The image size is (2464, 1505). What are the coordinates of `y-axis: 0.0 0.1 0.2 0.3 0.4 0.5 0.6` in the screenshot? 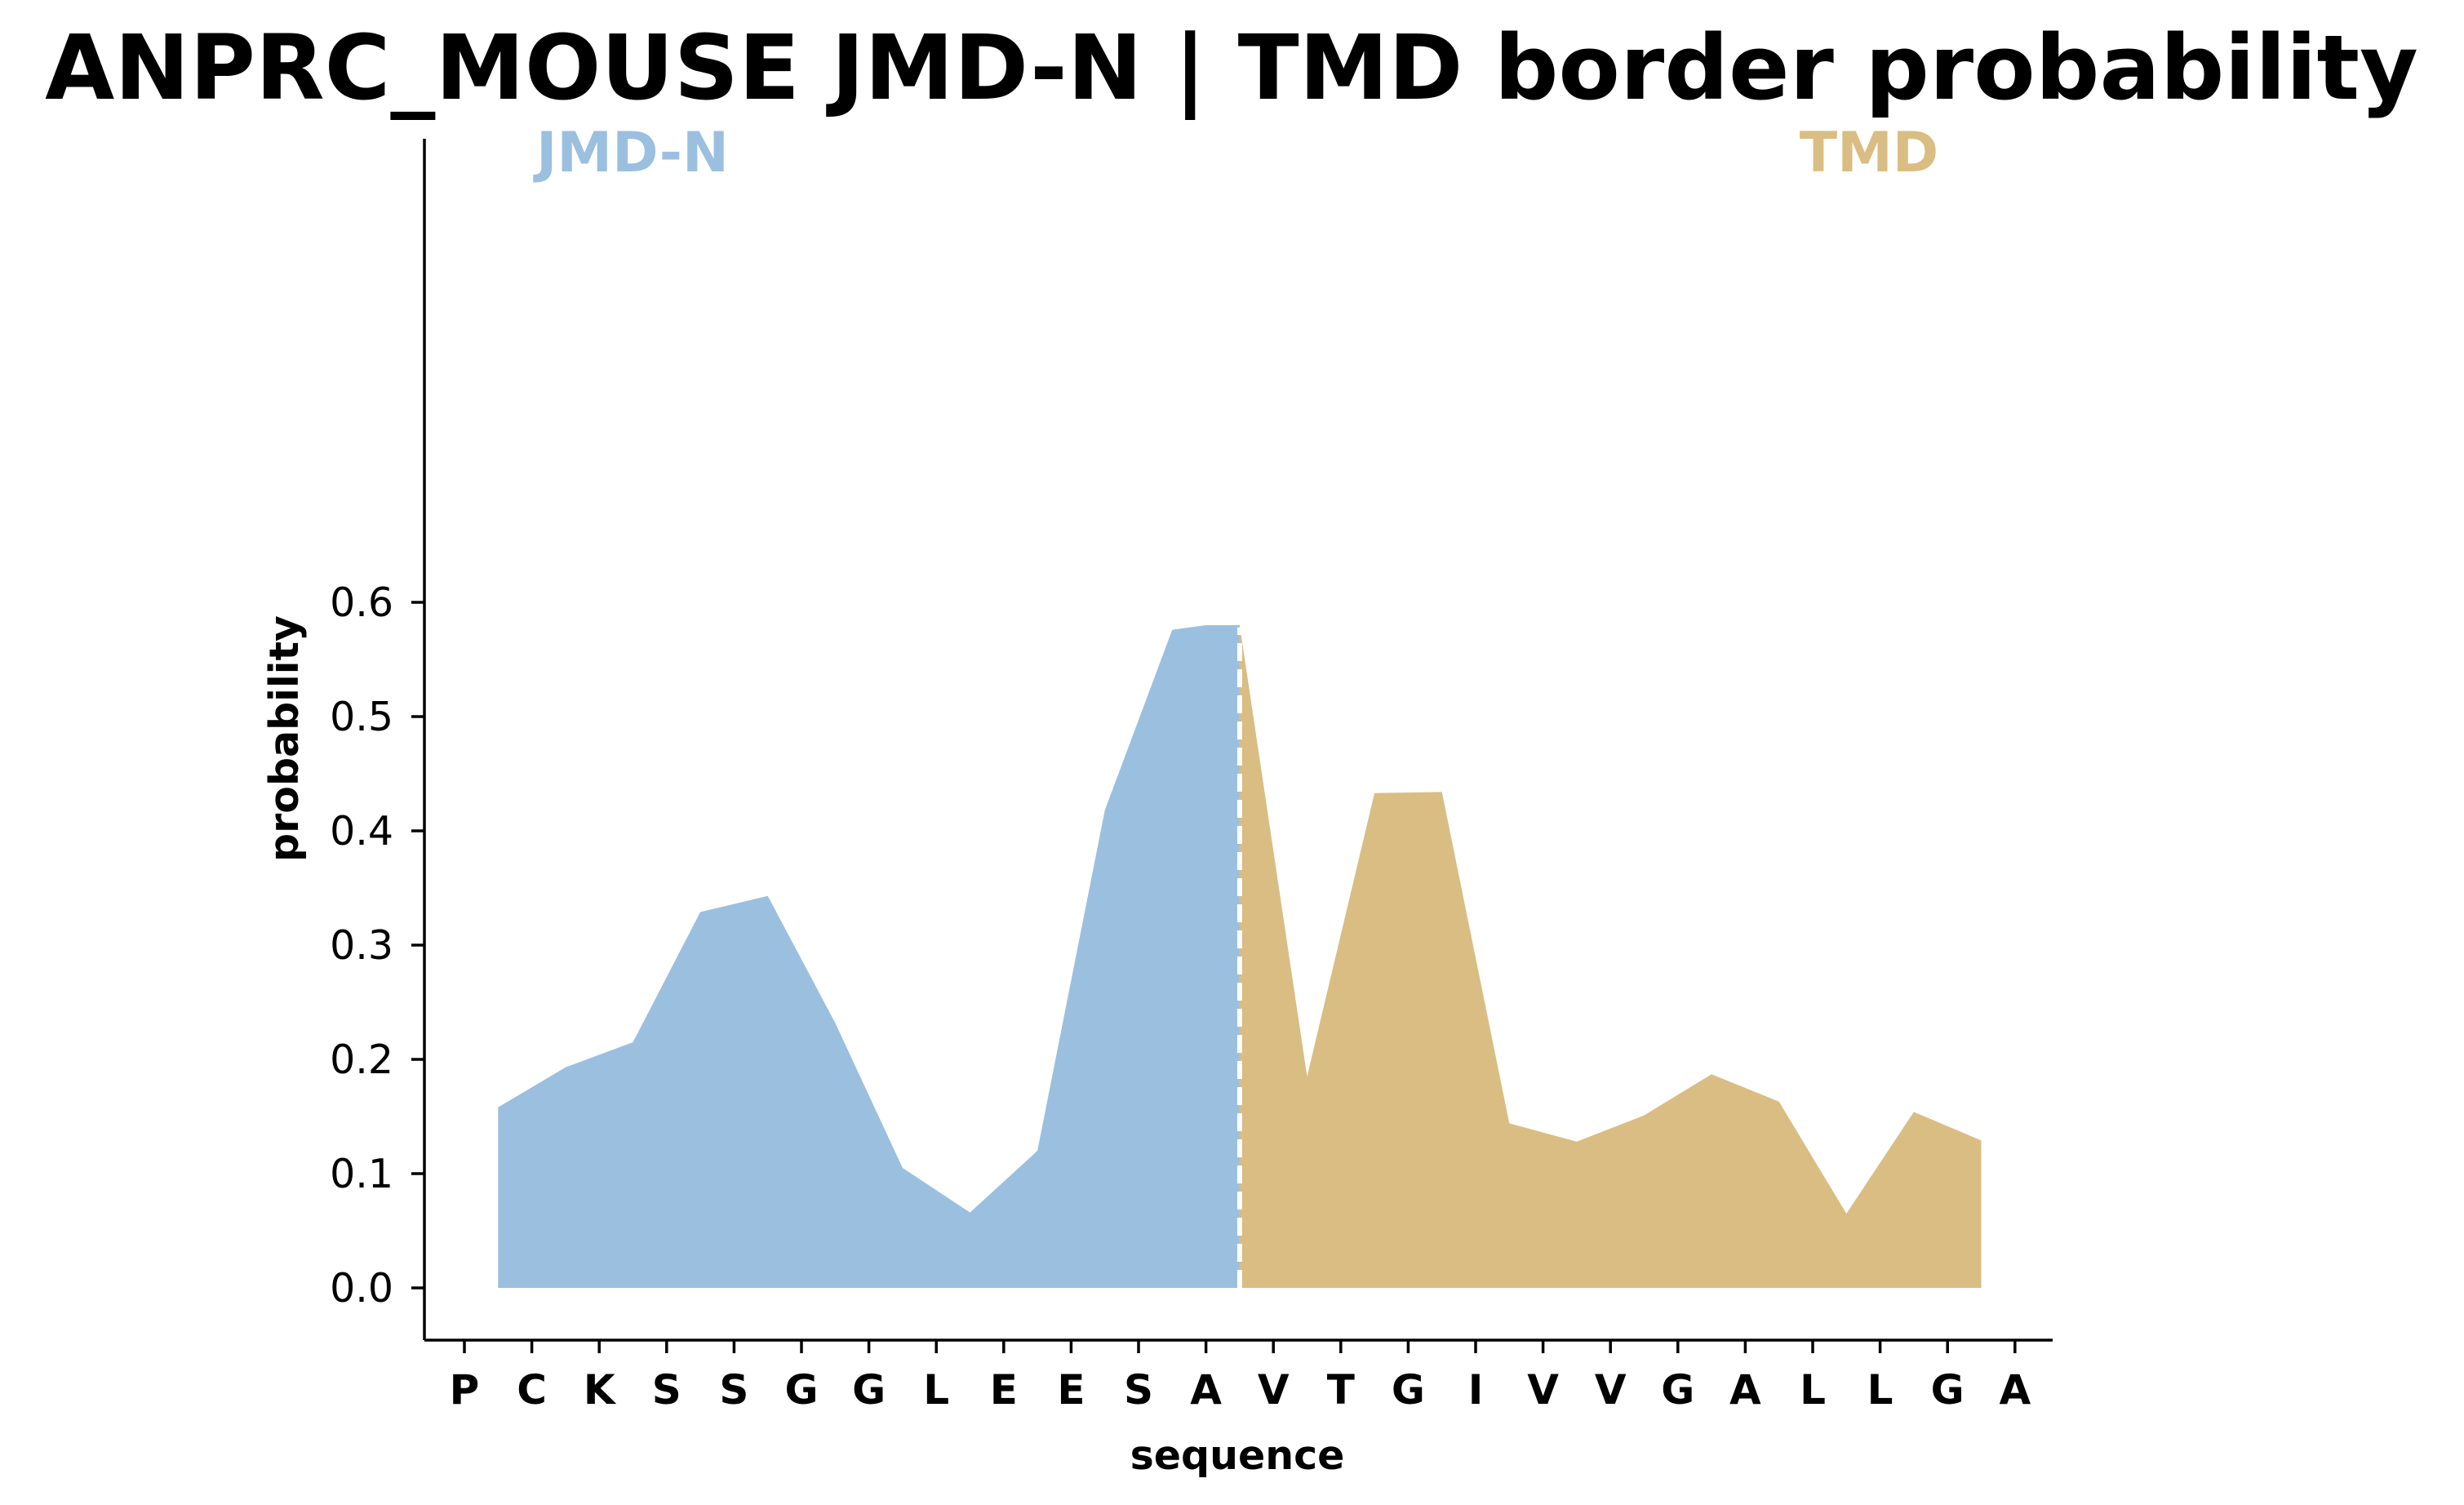 It's located at (378, 739).